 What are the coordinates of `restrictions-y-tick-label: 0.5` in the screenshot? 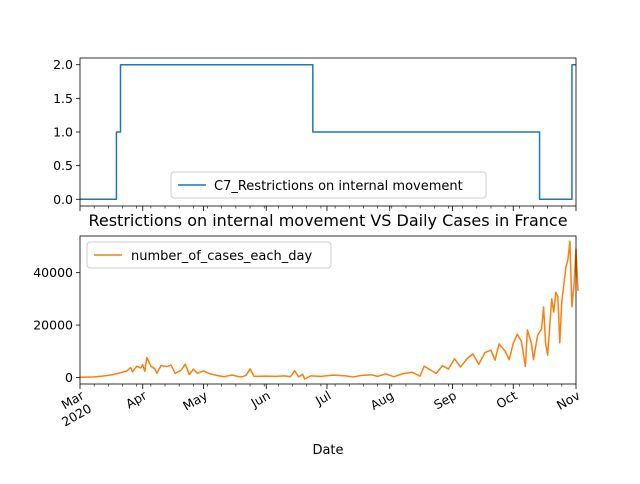 It's located at (63, 165).